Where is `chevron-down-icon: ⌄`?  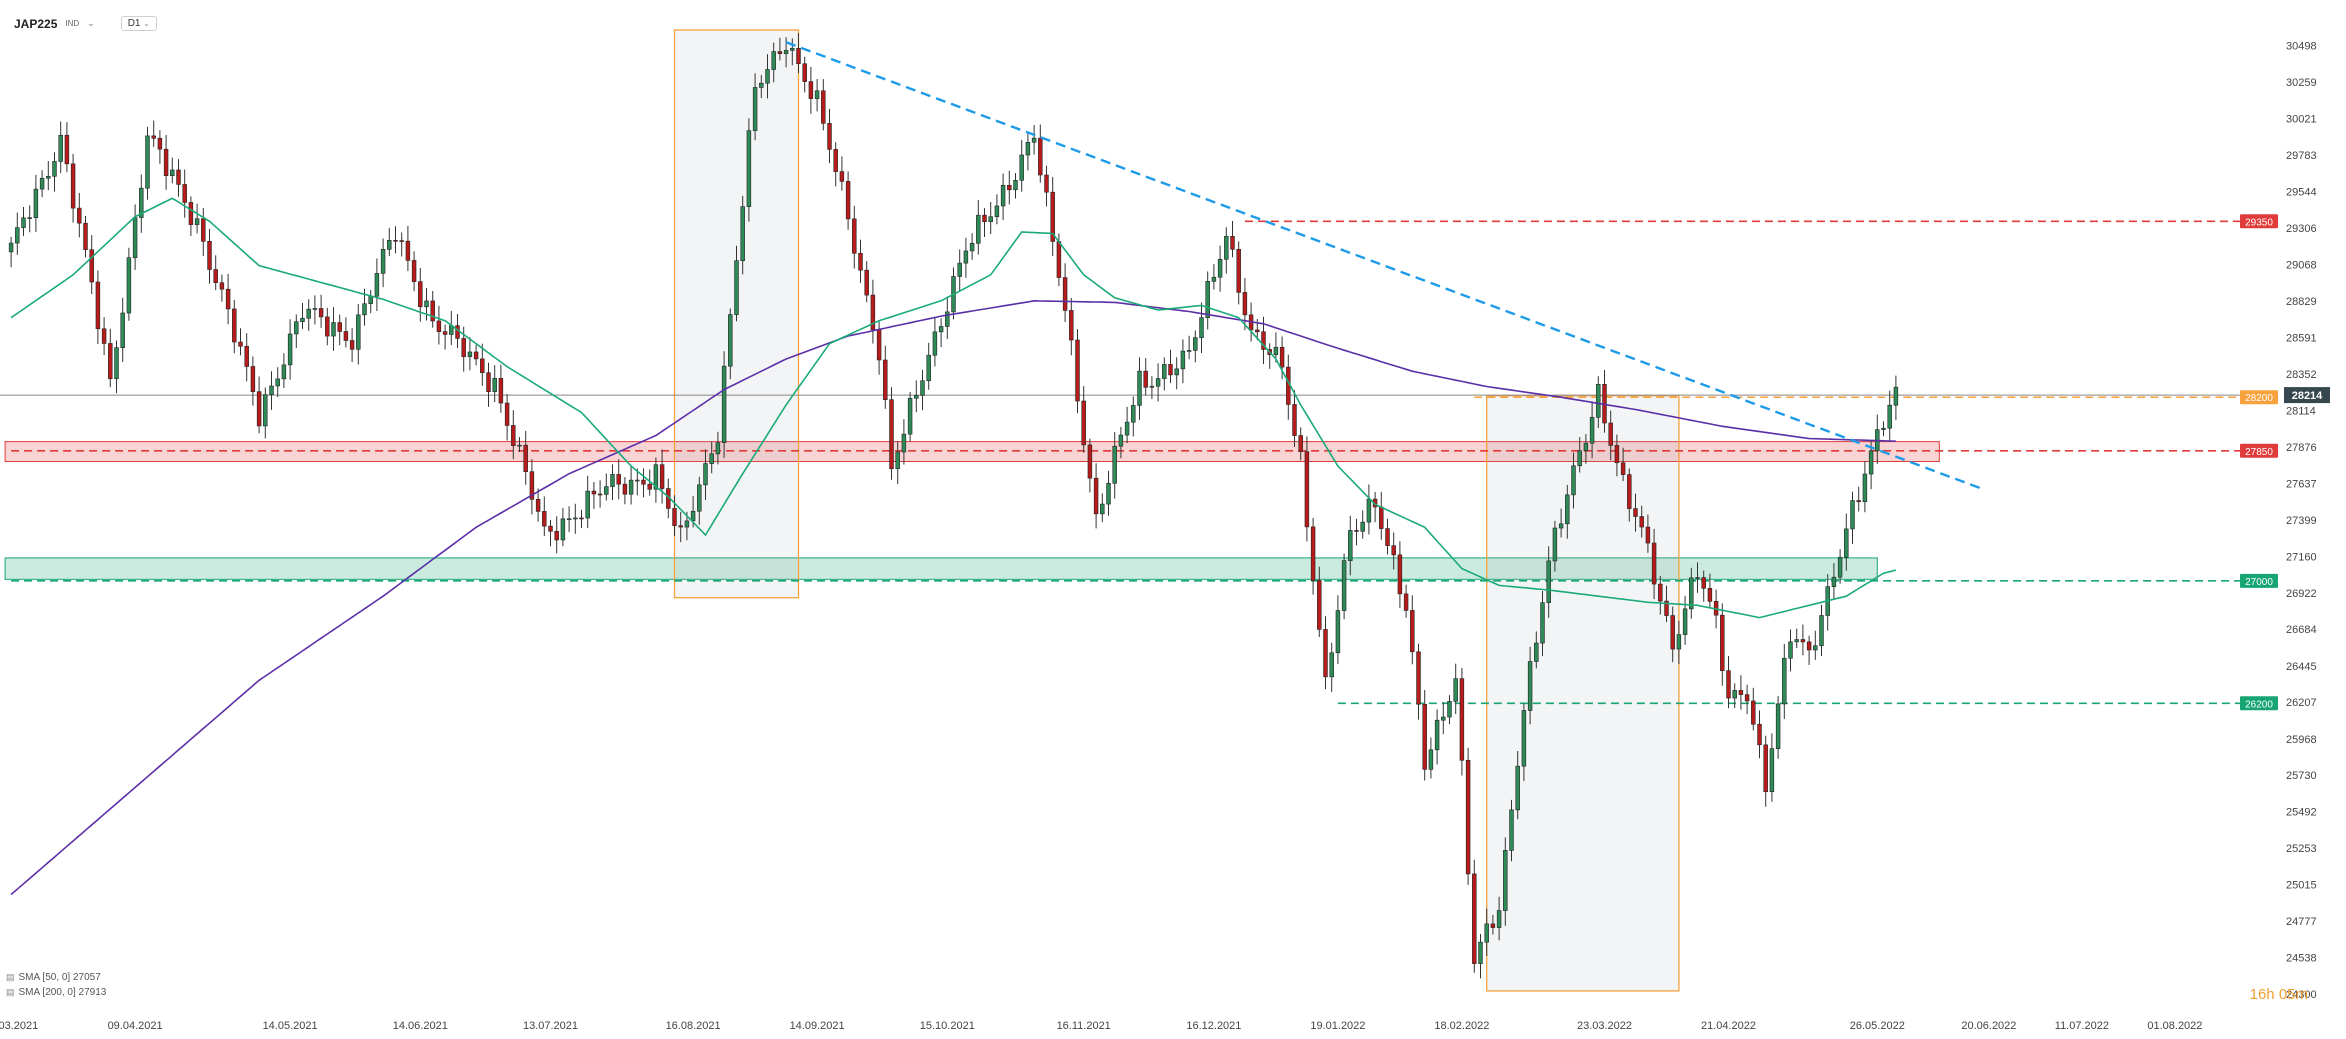 chevron-down-icon: ⌄ is located at coordinates (91, 23).